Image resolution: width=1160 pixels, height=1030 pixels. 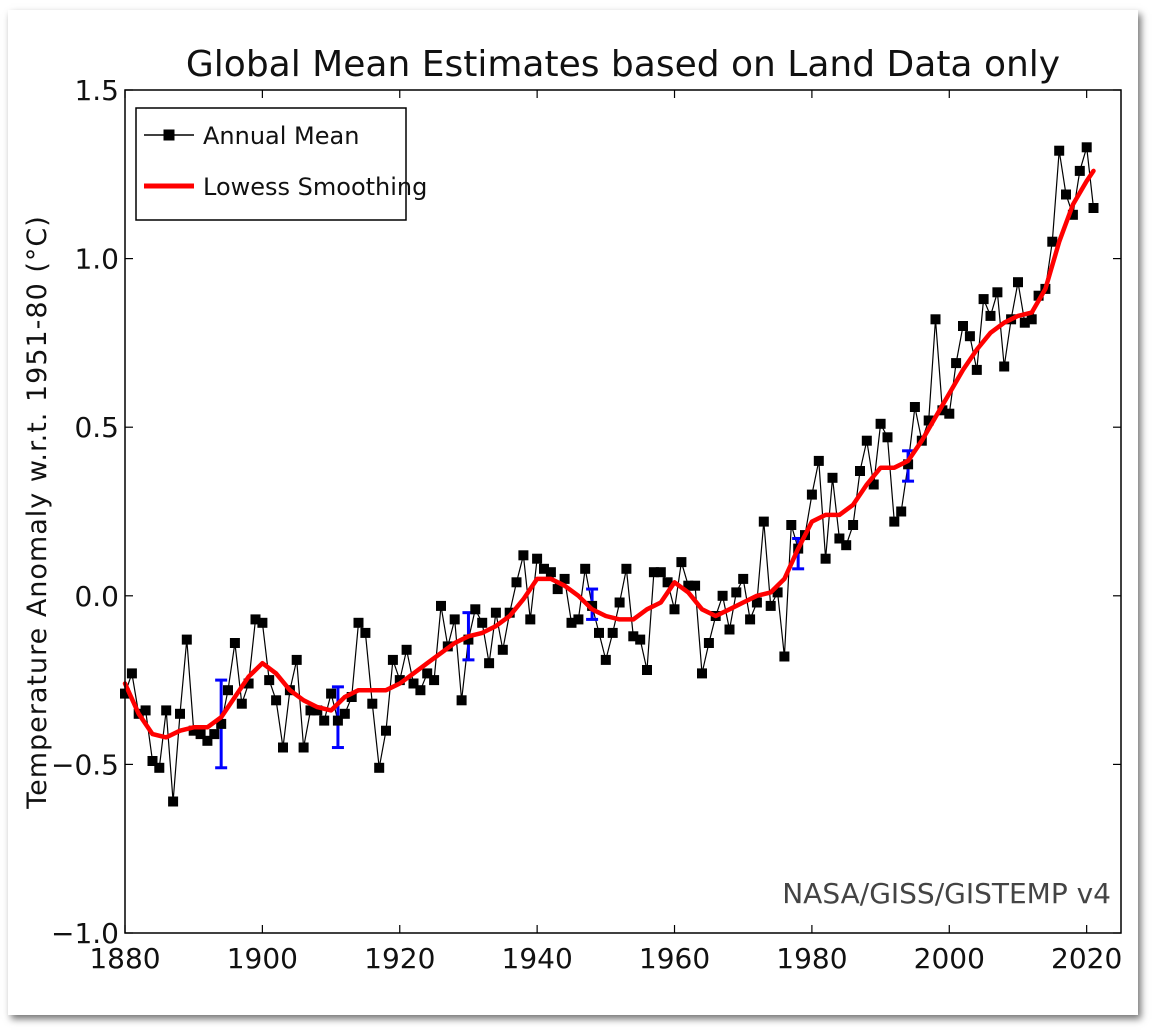 I want to click on y-tick-label: −1.0, so click(x=85, y=933).